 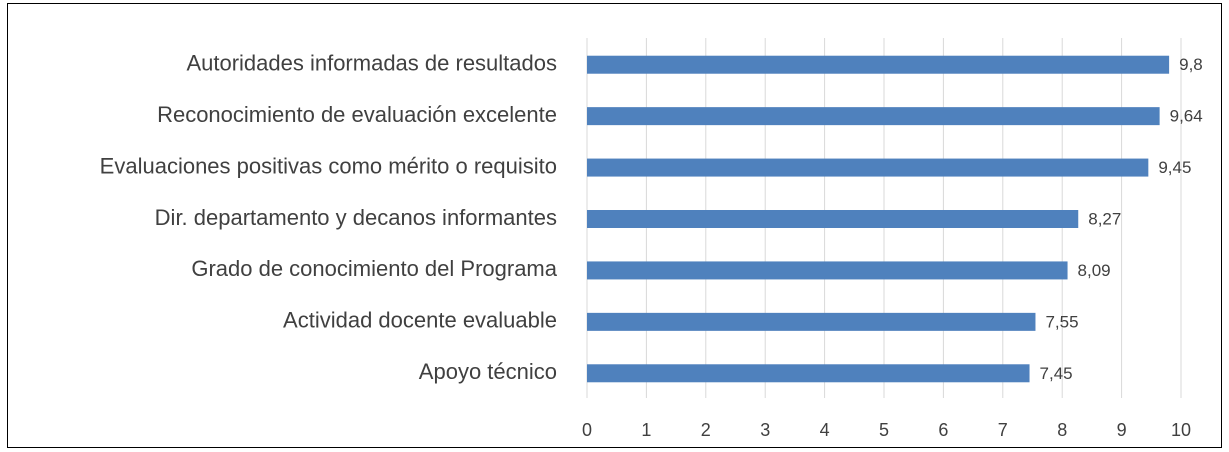 What do you see at coordinates (943, 430) in the screenshot?
I see `x-tick-label: 6` at bounding box center [943, 430].